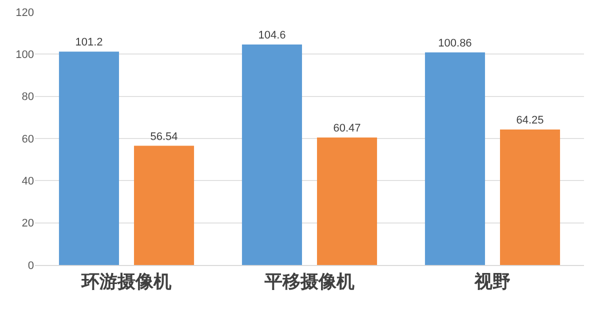 The image size is (596, 313). Describe the element at coordinates (28, 224) in the screenshot. I see `y-tick-label: 20` at that location.